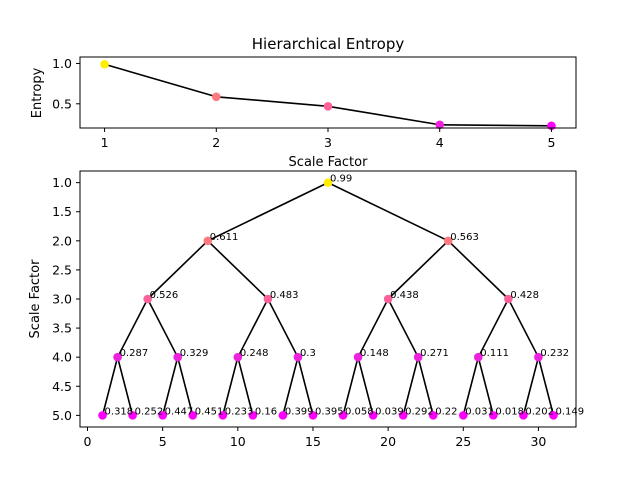  I want to click on tree-node-label: 0.395, so click(329, 411).